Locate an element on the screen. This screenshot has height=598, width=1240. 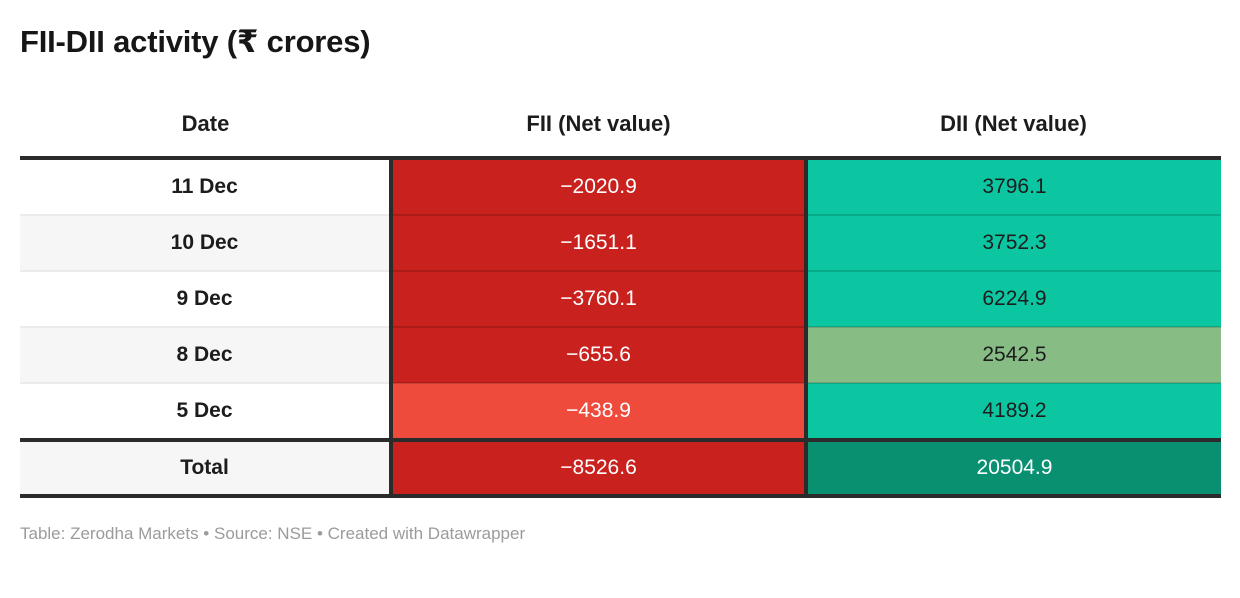
column-header-date: Date is located at coordinates (205, 135).